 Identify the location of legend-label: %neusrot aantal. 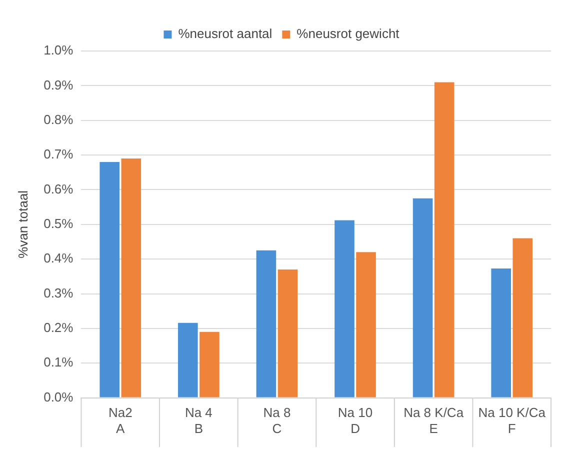
(225, 34).